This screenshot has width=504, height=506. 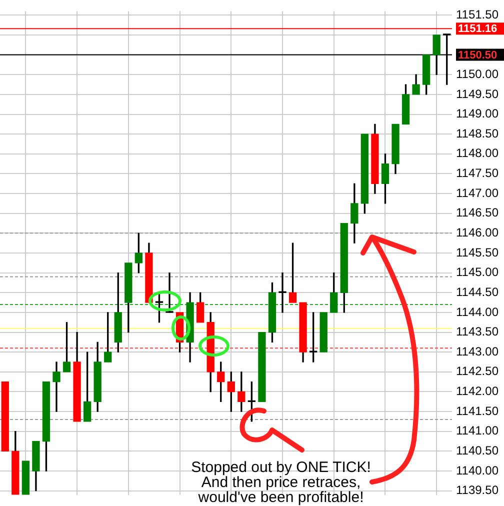 What do you see at coordinates (477, 331) in the screenshot?
I see `y-tick-label: 1143.50` at bounding box center [477, 331].